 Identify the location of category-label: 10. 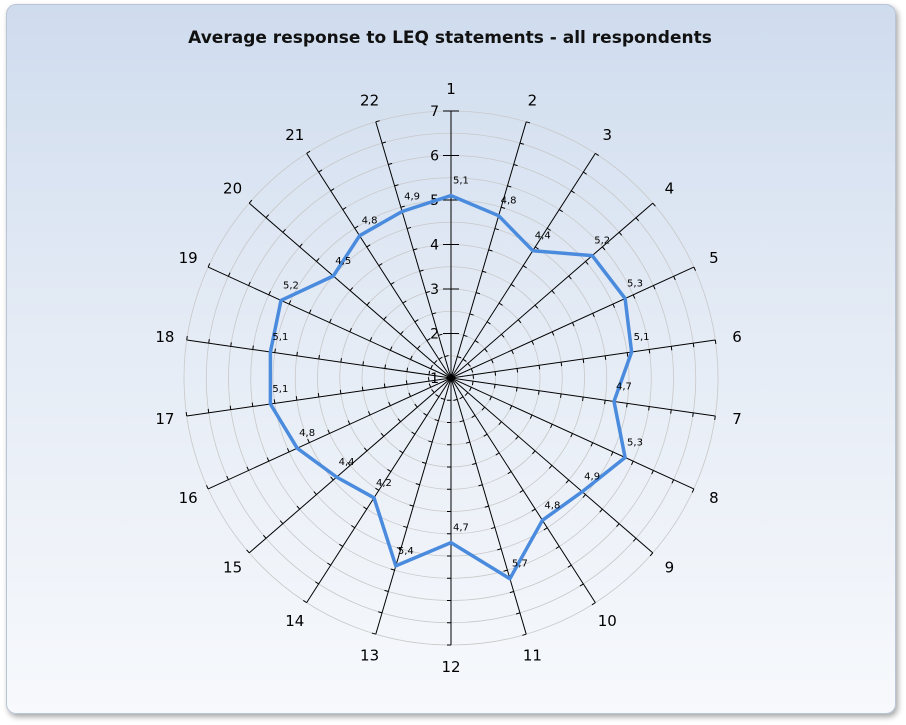
(607, 621).